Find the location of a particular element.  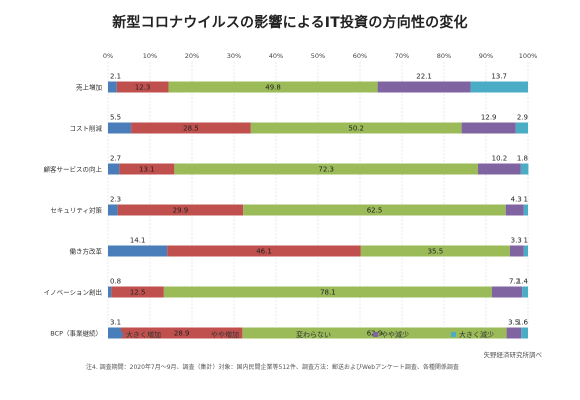

legend: 大きく増加 やや増加 変わらない やや減少 大きく減少 is located at coordinates (306, 334).